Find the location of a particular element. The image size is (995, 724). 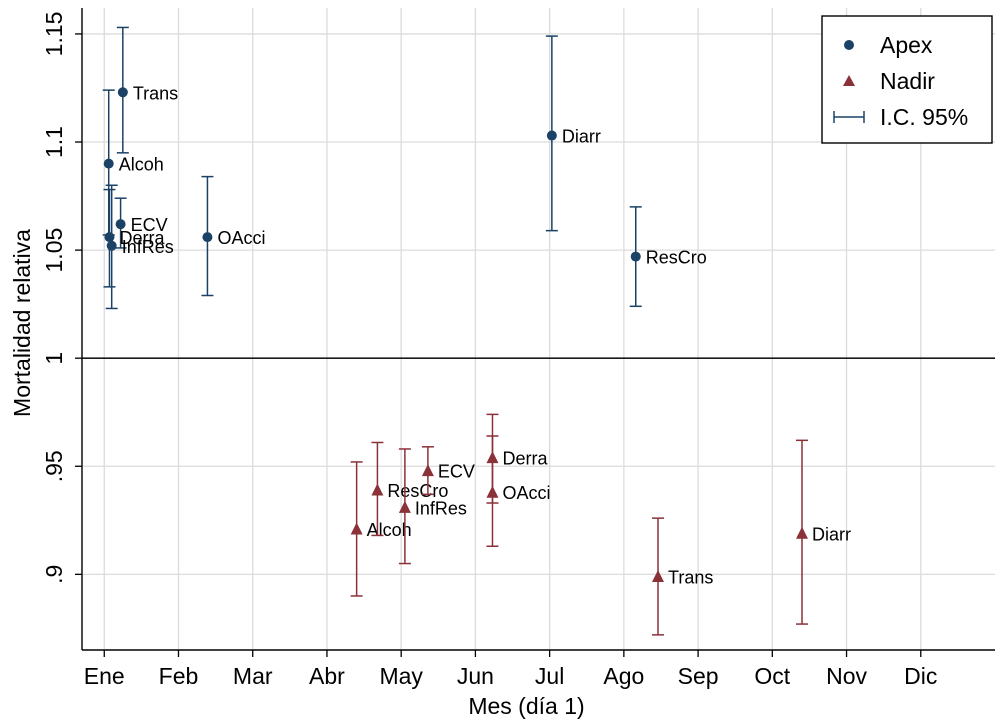

y-tick-label: 1.1 is located at coordinates (54, 142).